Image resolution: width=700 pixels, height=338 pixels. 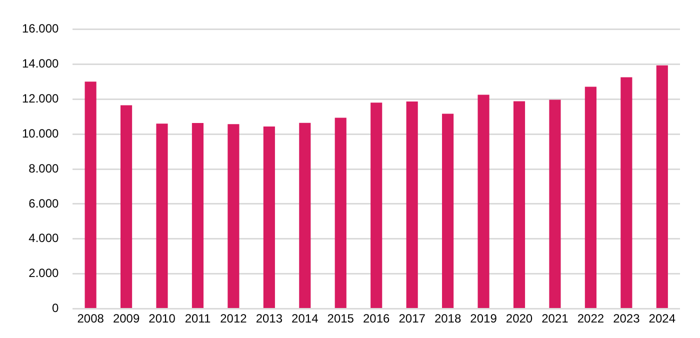 I want to click on x-tick-label: 2021, so click(x=555, y=318).